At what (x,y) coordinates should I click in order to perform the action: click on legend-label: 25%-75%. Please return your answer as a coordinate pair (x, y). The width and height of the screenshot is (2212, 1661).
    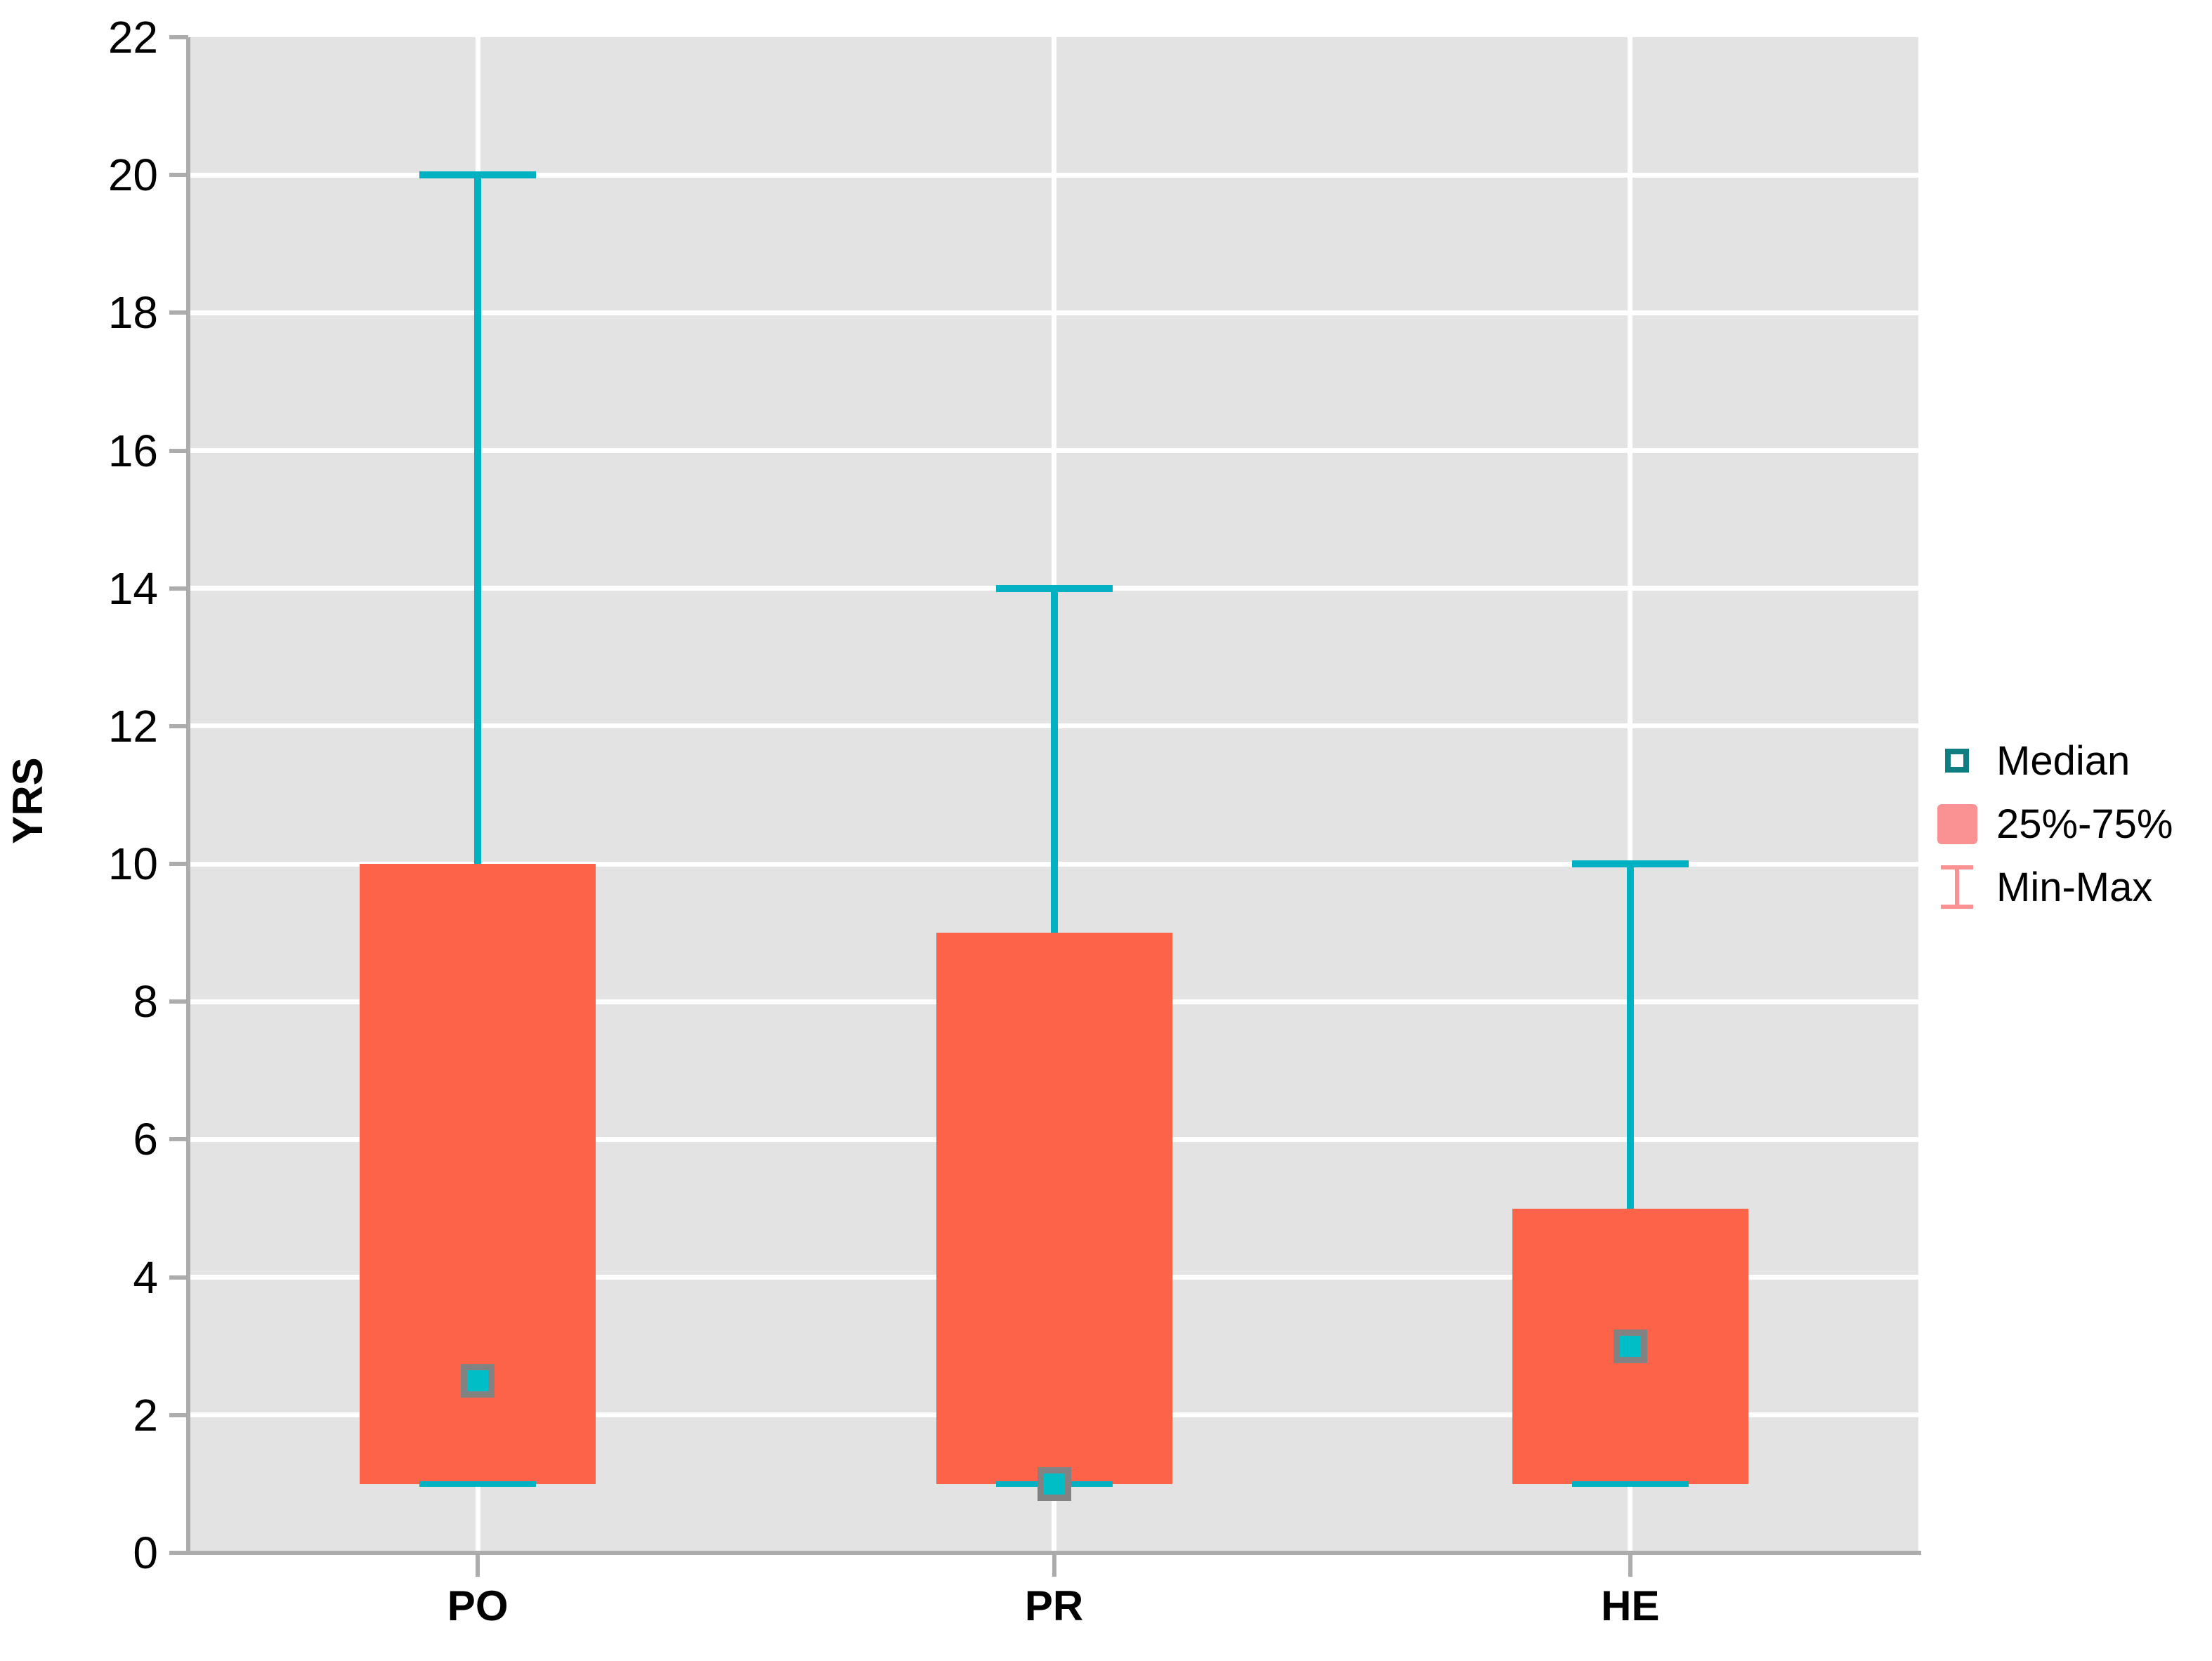
    Looking at the image, I should click on (2084, 824).